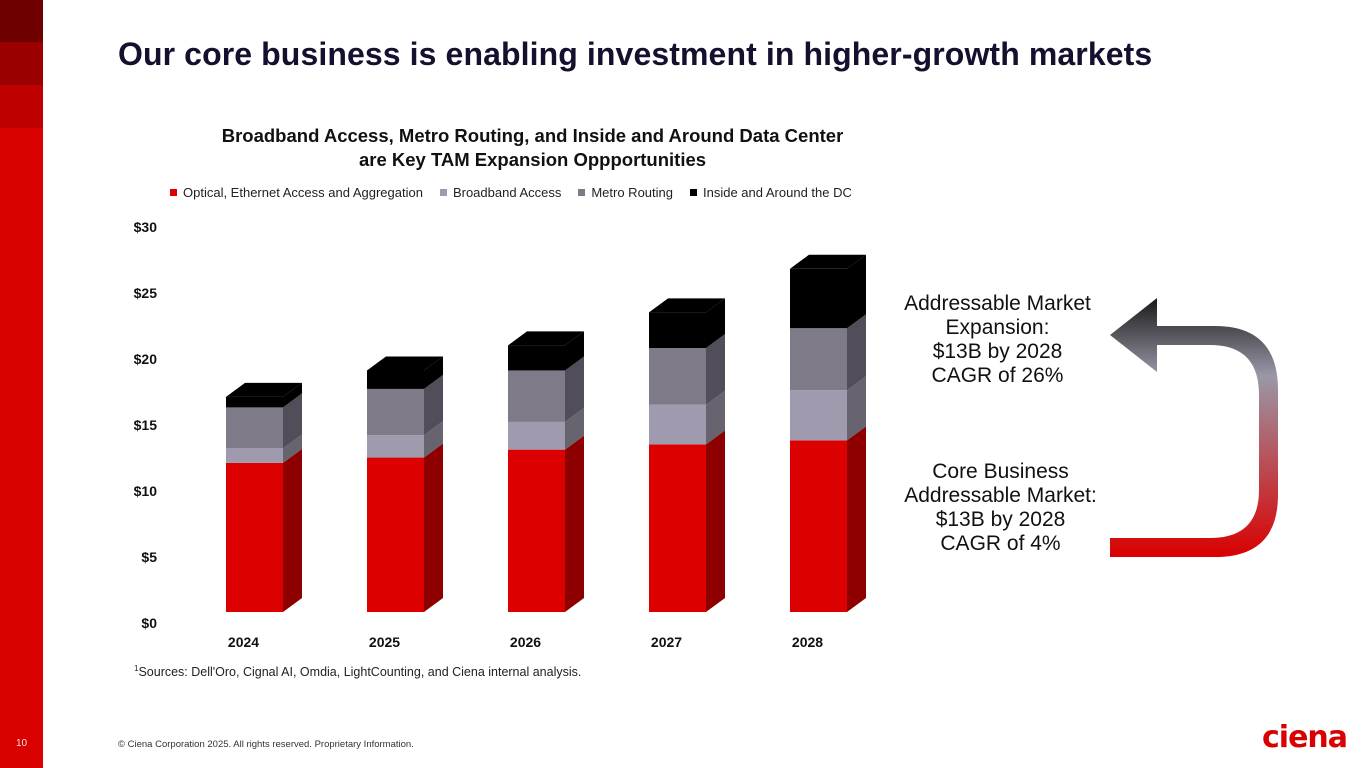  What do you see at coordinates (1000, 471) in the screenshot?
I see `callout-line: Core Business` at bounding box center [1000, 471].